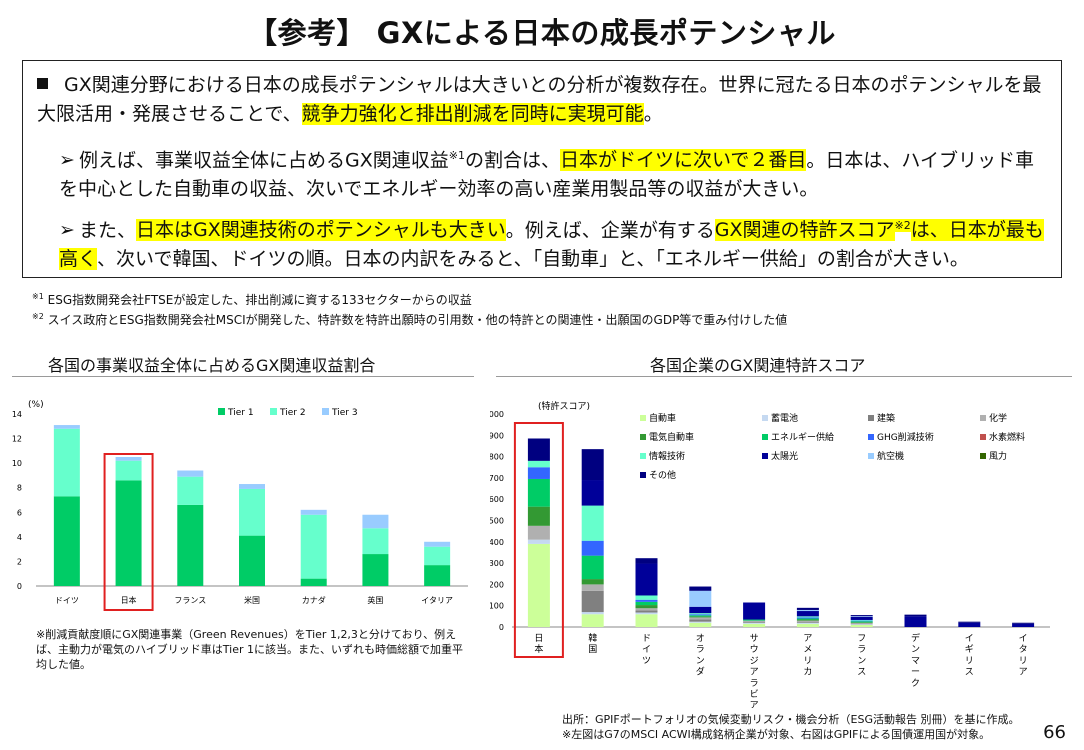 The height and width of the screenshot is (750, 1084). Describe the element at coordinates (497, 435) in the screenshot. I see `y-tick-label: 900` at that location.